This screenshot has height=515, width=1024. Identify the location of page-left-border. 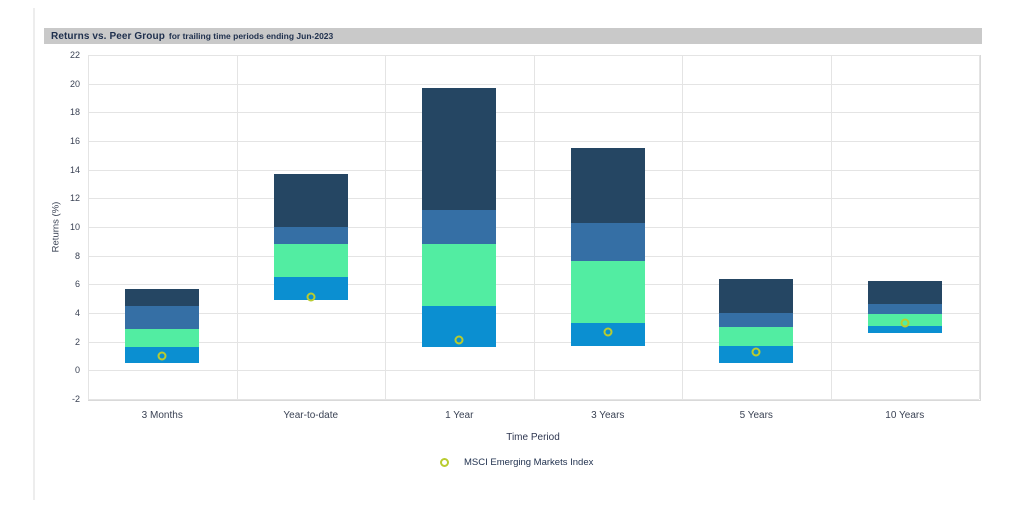
(34, 254).